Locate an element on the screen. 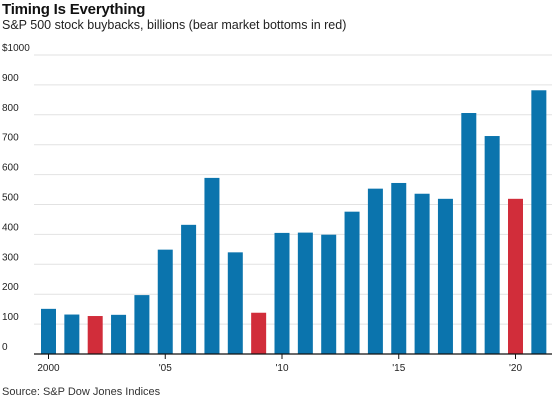 This screenshot has width=560, height=400. bar-2007 is located at coordinates (212, 265).